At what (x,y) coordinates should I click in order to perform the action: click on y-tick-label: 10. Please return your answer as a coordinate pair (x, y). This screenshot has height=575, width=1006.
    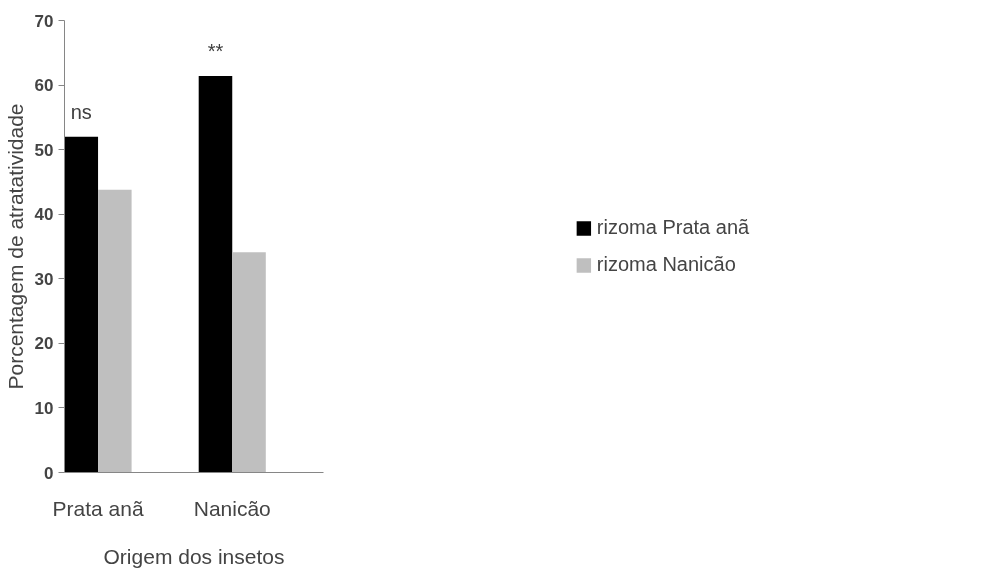
    Looking at the image, I should click on (44, 408).